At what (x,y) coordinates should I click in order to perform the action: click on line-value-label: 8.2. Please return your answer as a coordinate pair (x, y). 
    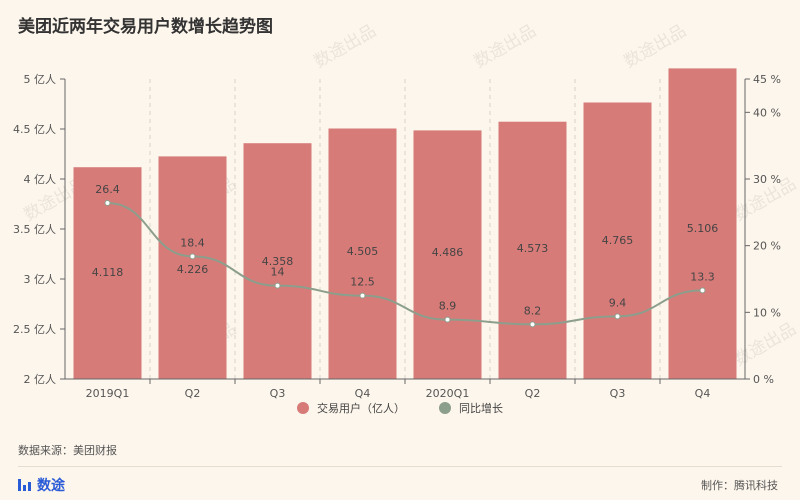
    Looking at the image, I should click on (533, 310).